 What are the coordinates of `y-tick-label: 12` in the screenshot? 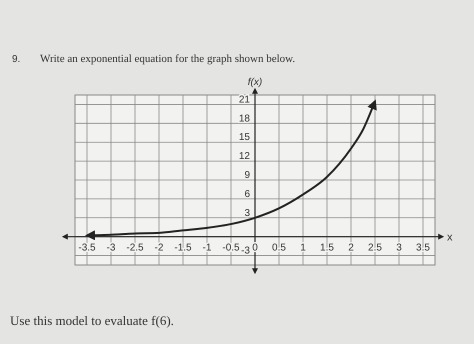 It's located at (244, 156).